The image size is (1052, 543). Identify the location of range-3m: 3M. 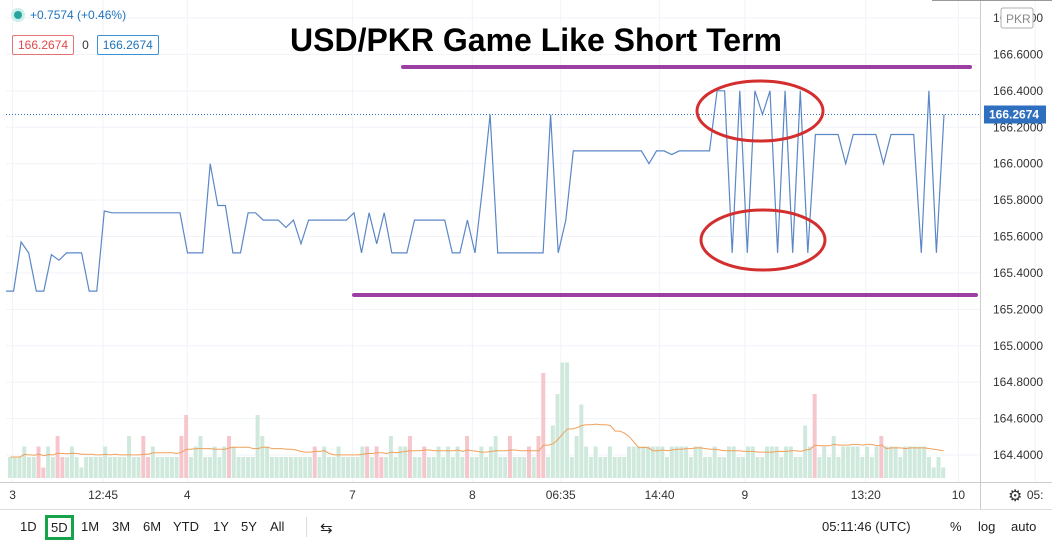
(121, 526).